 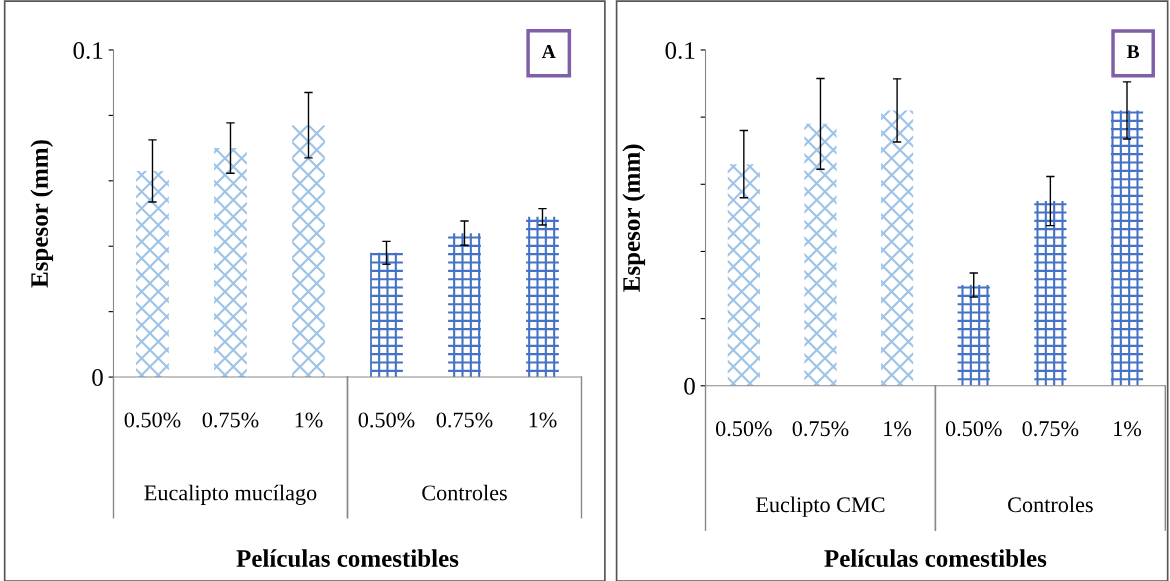 I want to click on text: Euclipto CMC, so click(x=820, y=506).